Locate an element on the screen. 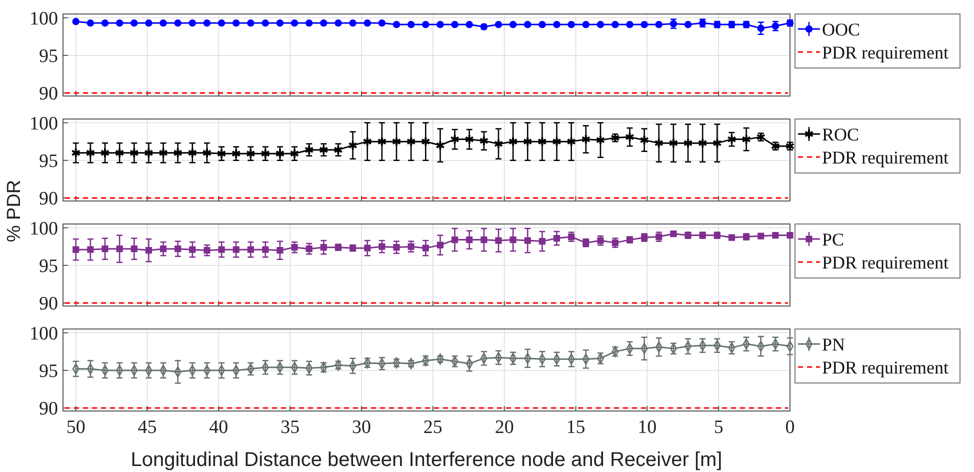 The image size is (974, 472). x-tick-label: 5 is located at coordinates (719, 427).